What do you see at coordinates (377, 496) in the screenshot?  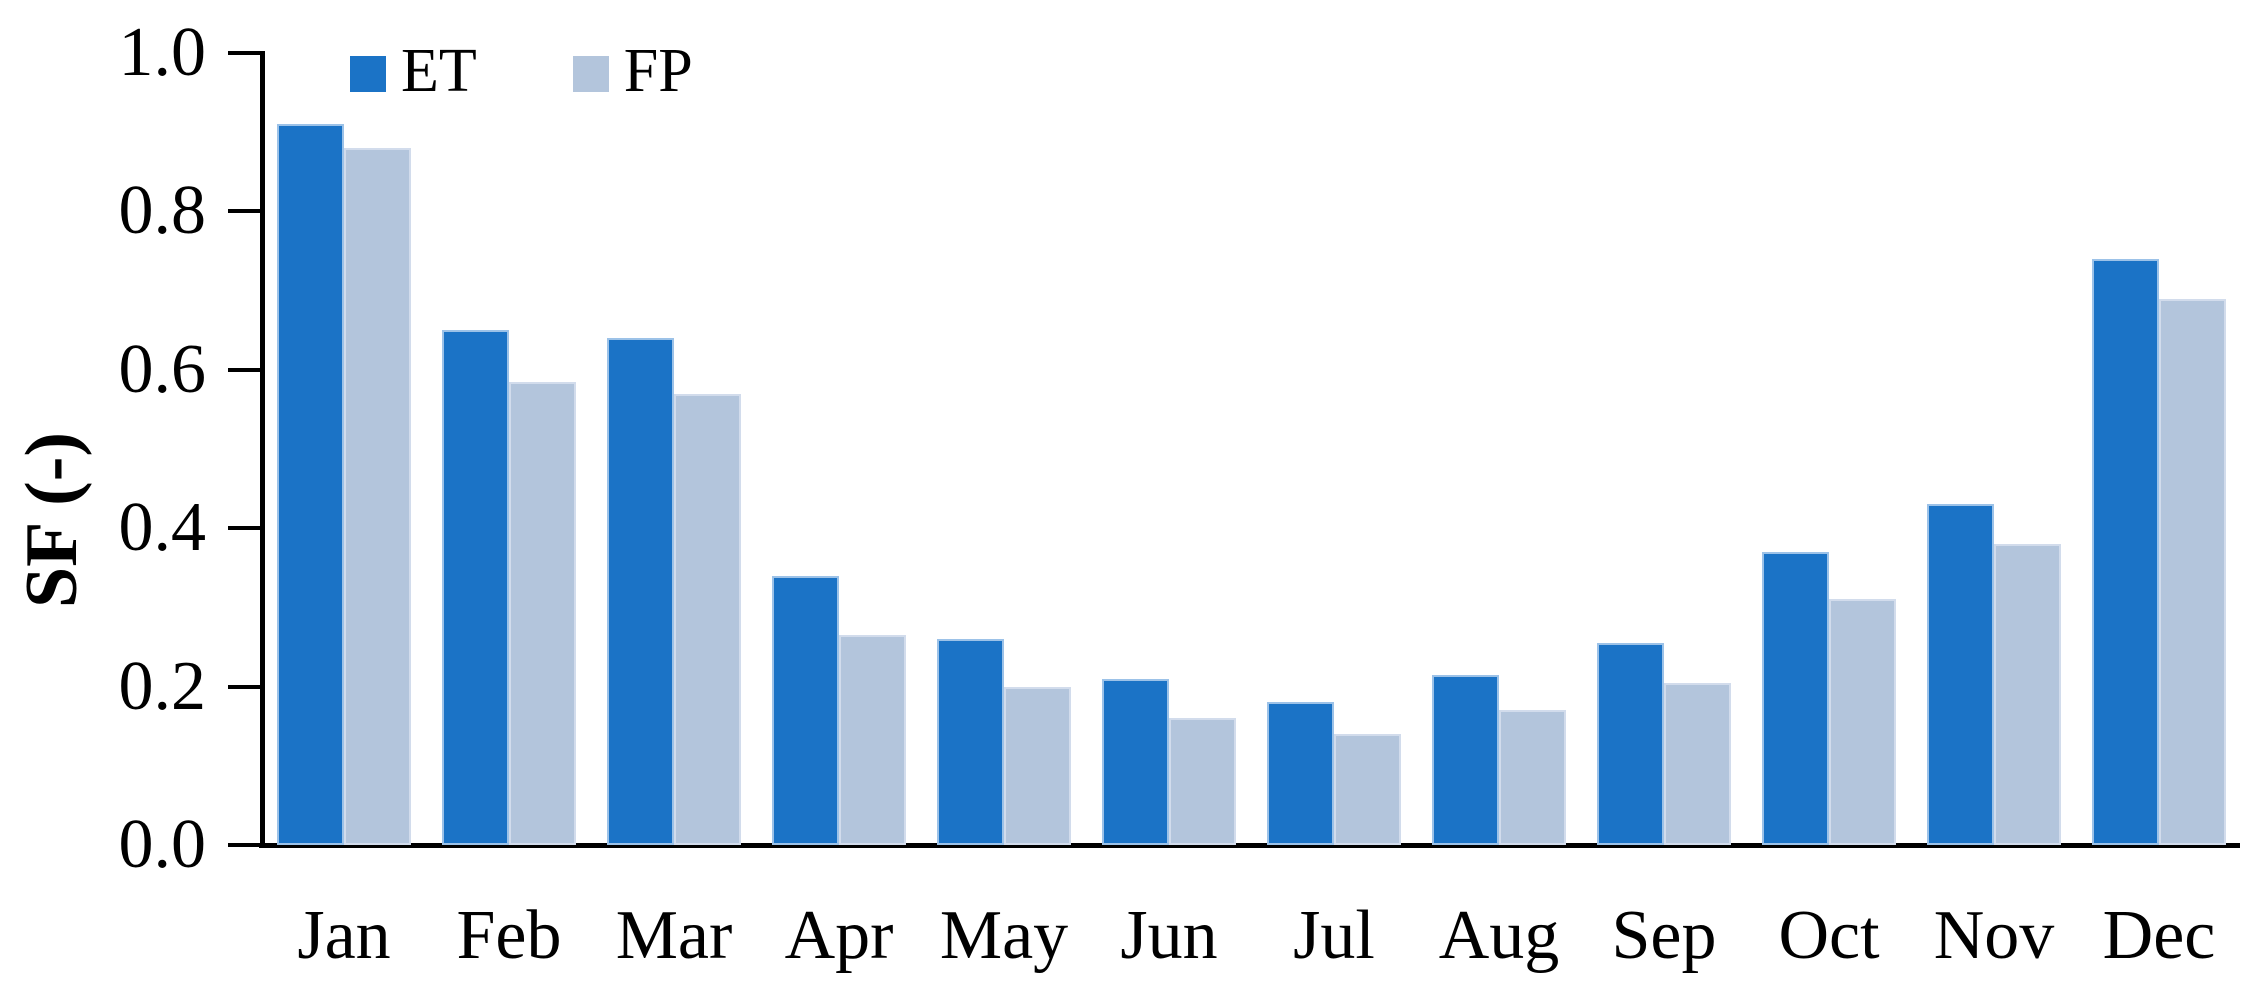 I see `bar-fp-jan` at bounding box center [377, 496].